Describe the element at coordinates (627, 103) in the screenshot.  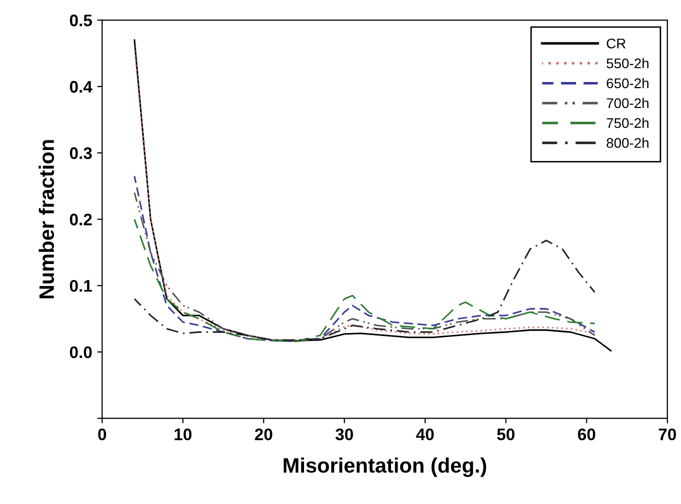
I see `legend-label: 700-2h` at that location.